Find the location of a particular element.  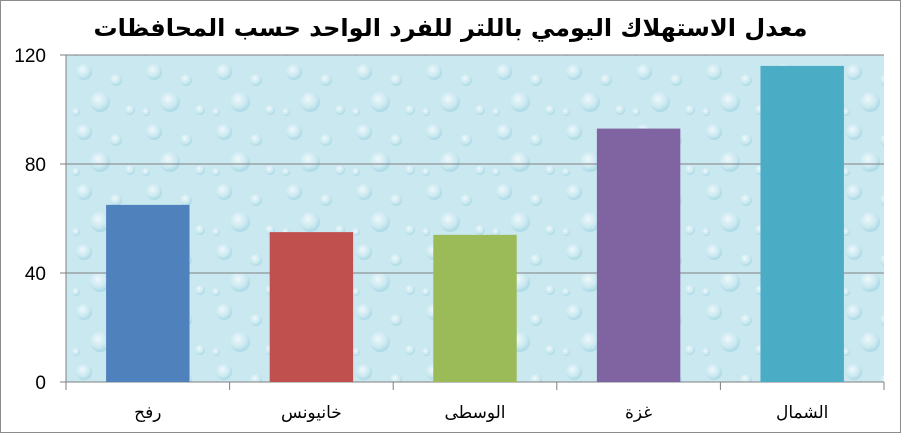

y-tick-label: 80 is located at coordinates (35, 165).